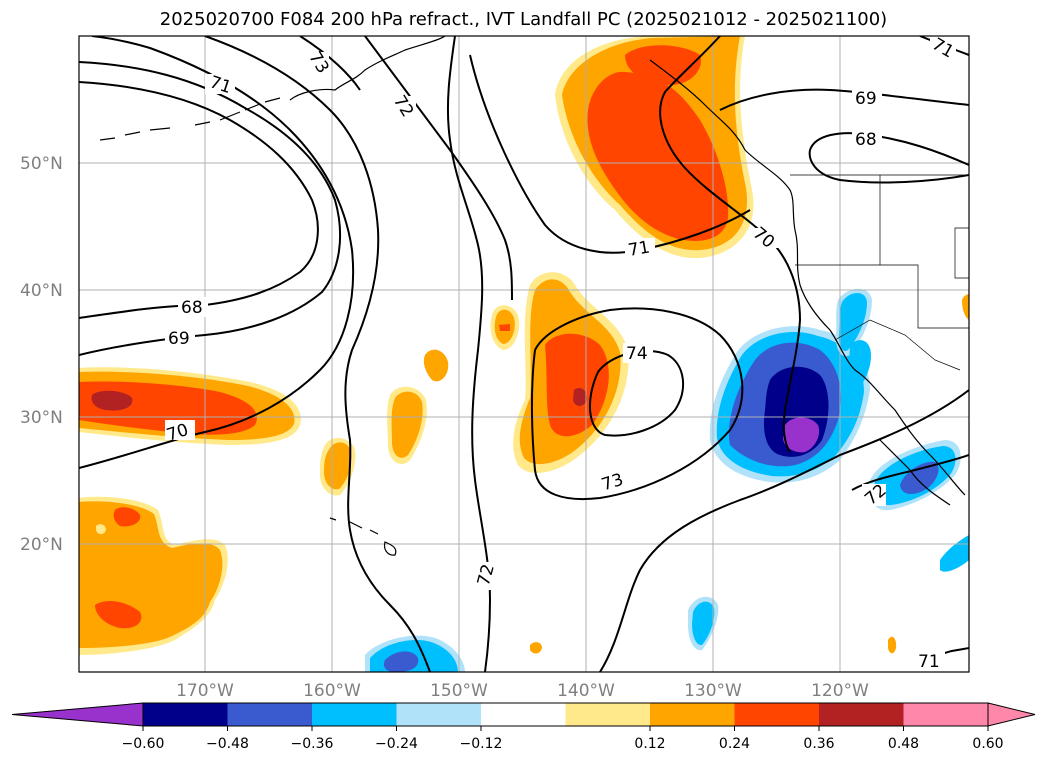 The width and height of the screenshot is (1047, 765). What do you see at coordinates (481, 744) in the screenshot?
I see `colorbar-tick-label: −0.12` at bounding box center [481, 744].